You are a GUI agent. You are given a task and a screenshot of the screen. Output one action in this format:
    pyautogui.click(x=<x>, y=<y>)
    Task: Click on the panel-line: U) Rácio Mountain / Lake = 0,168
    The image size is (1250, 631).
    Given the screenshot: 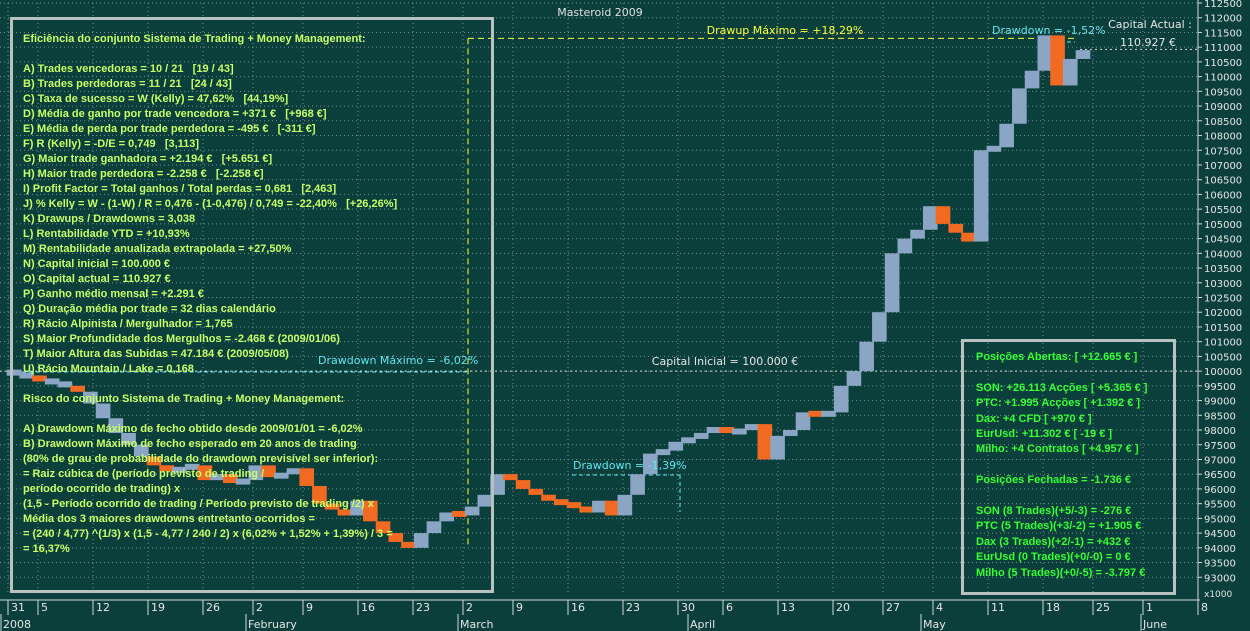 What is the action you would take?
    pyautogui.click(x=108, y=369)
    